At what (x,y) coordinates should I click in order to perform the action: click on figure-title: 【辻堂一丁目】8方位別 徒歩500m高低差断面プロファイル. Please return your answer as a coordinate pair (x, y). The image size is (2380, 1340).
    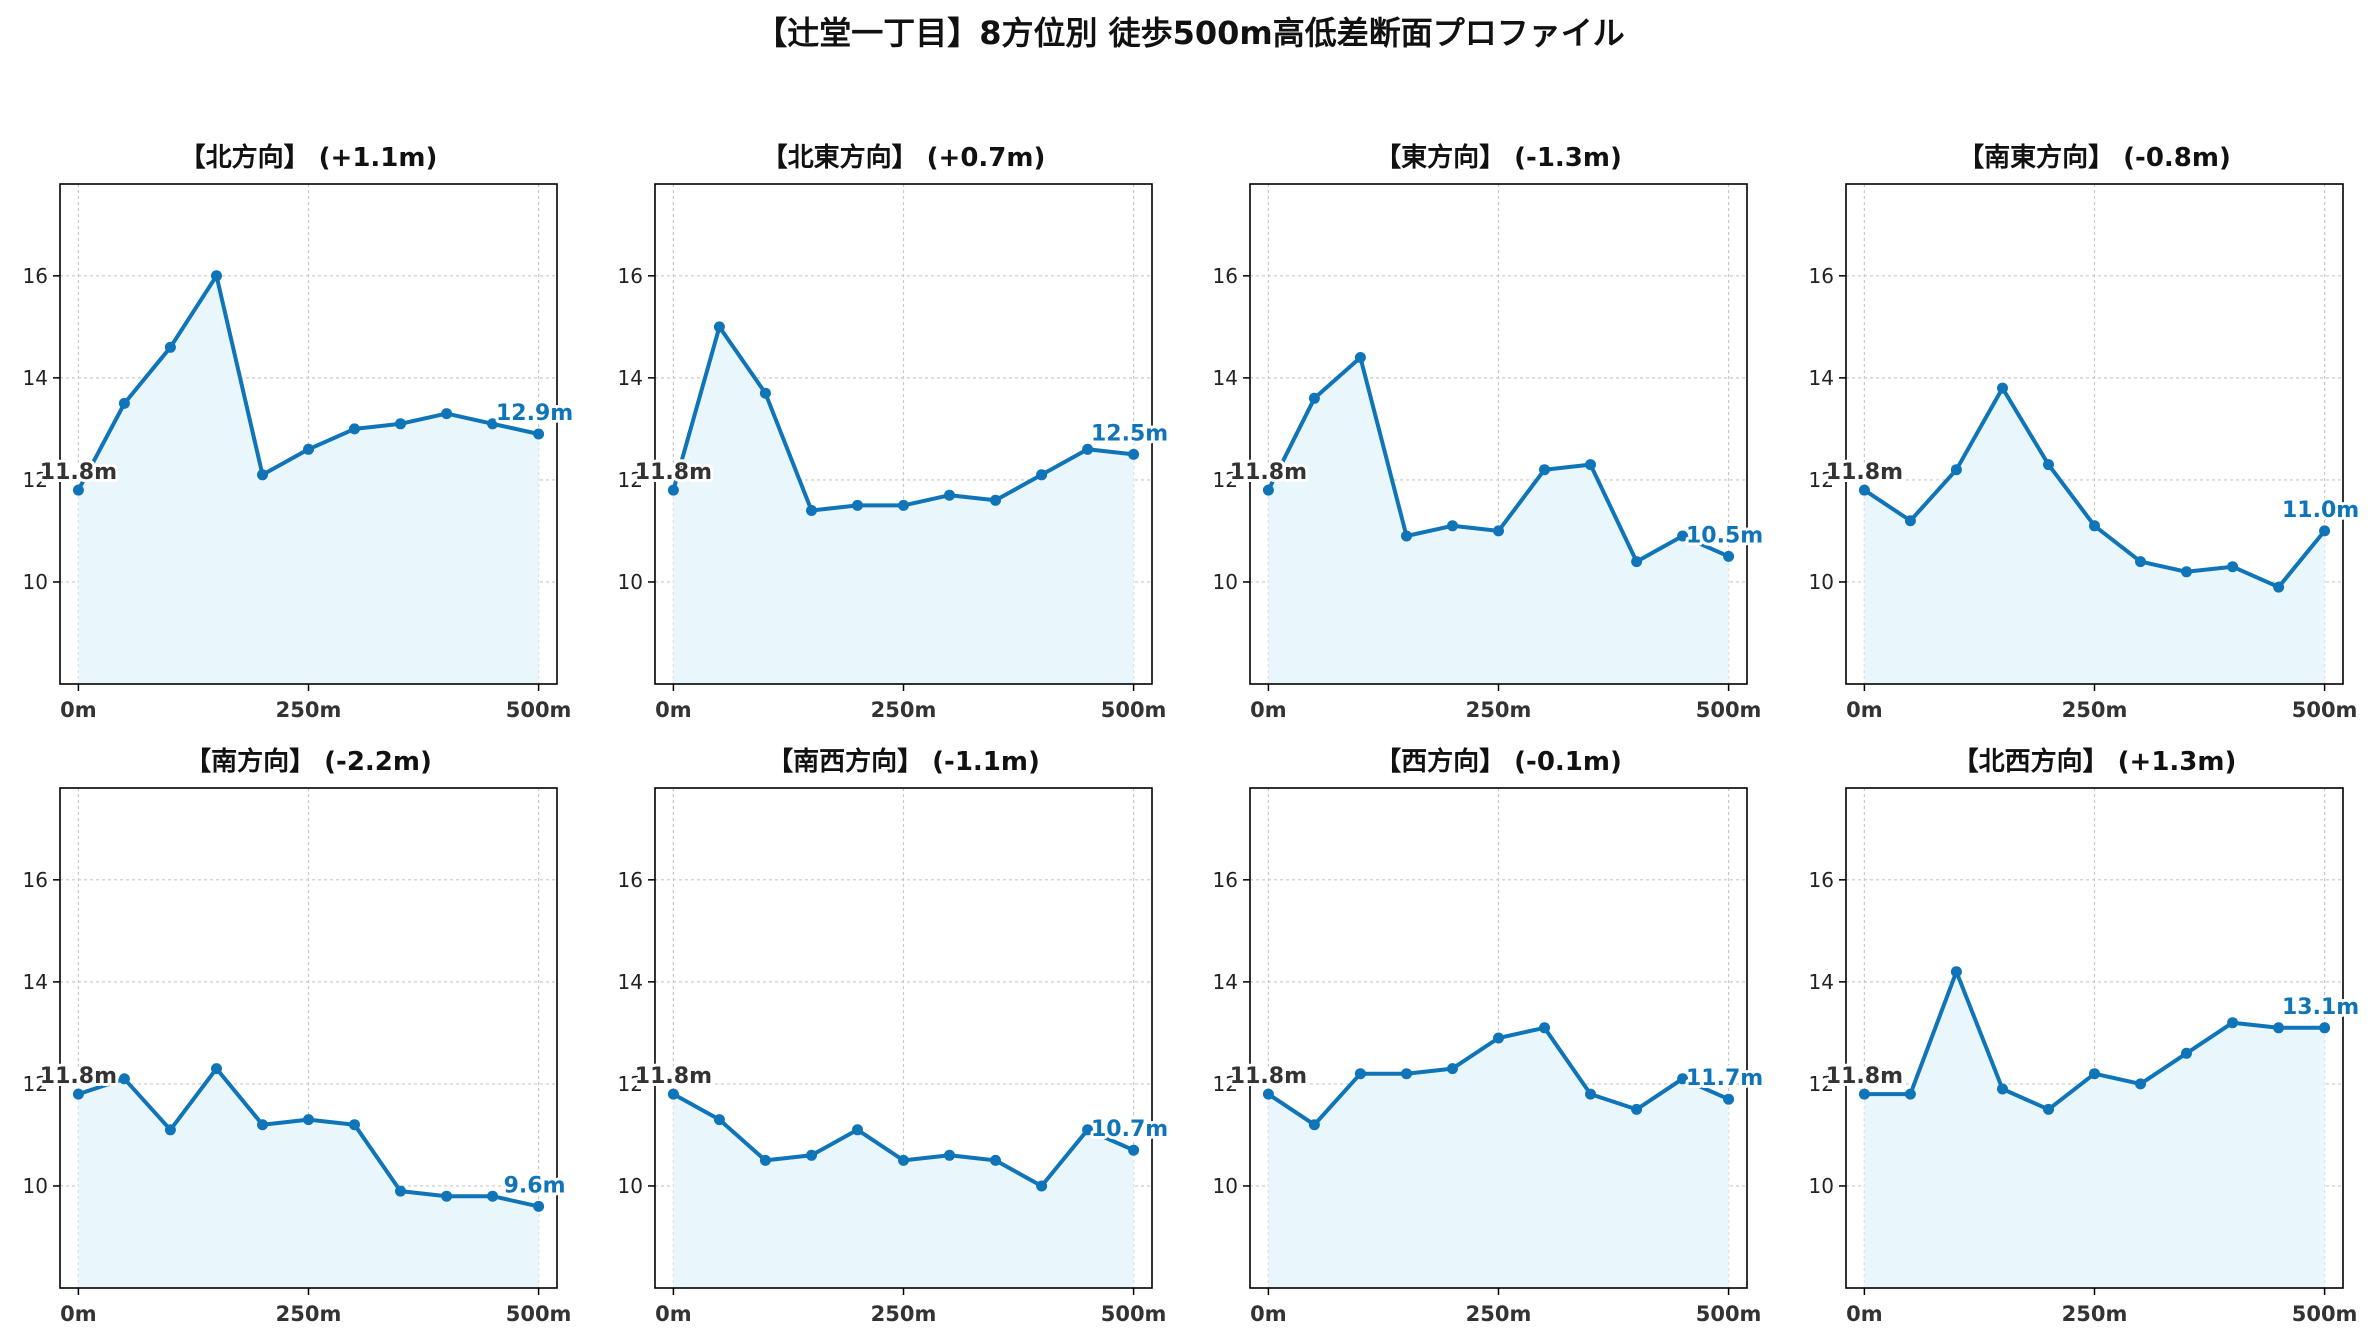
    Looking at the image, I should click on (1190, 33).